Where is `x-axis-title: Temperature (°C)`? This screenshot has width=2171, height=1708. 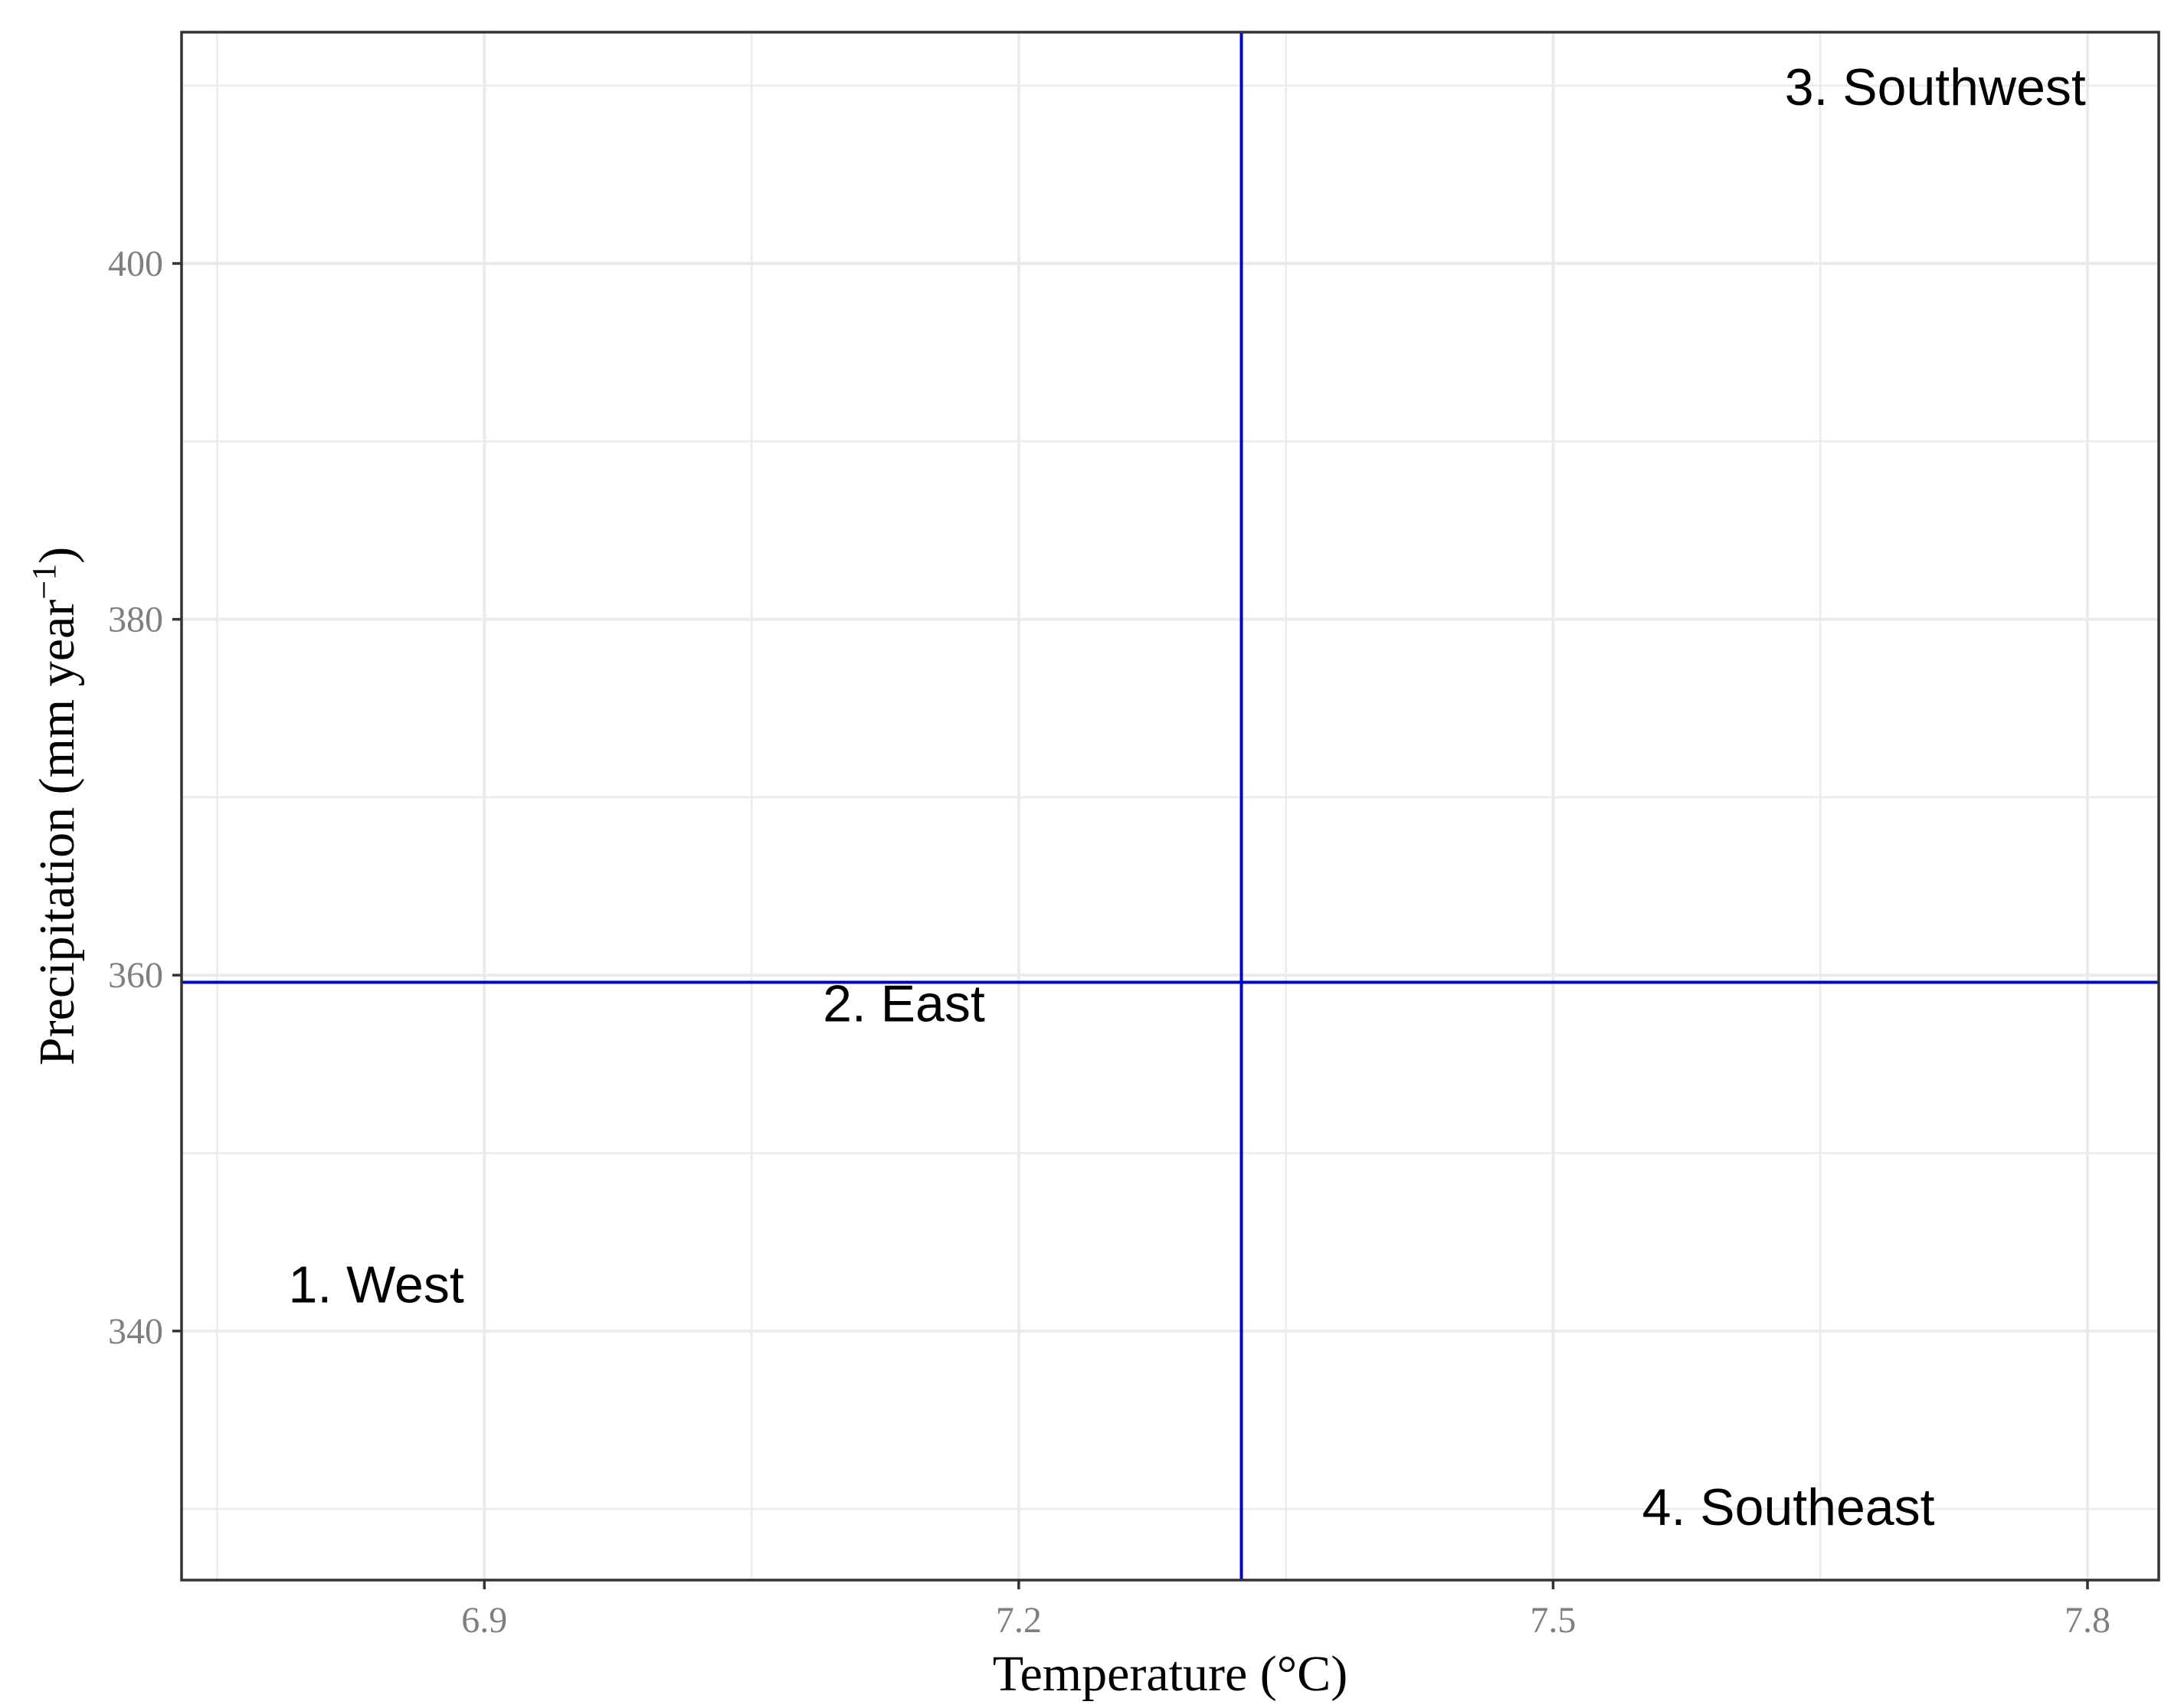
x-axis-title: Temperature (°C) is located at coordinates (1170, 1674).